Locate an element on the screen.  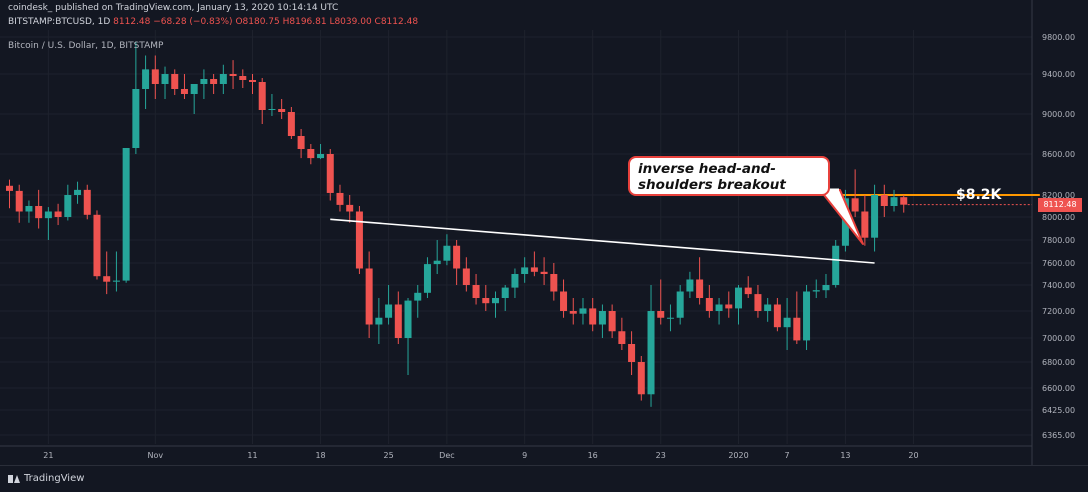
x-tick-label: 21 is located at coordinates (48, 455).